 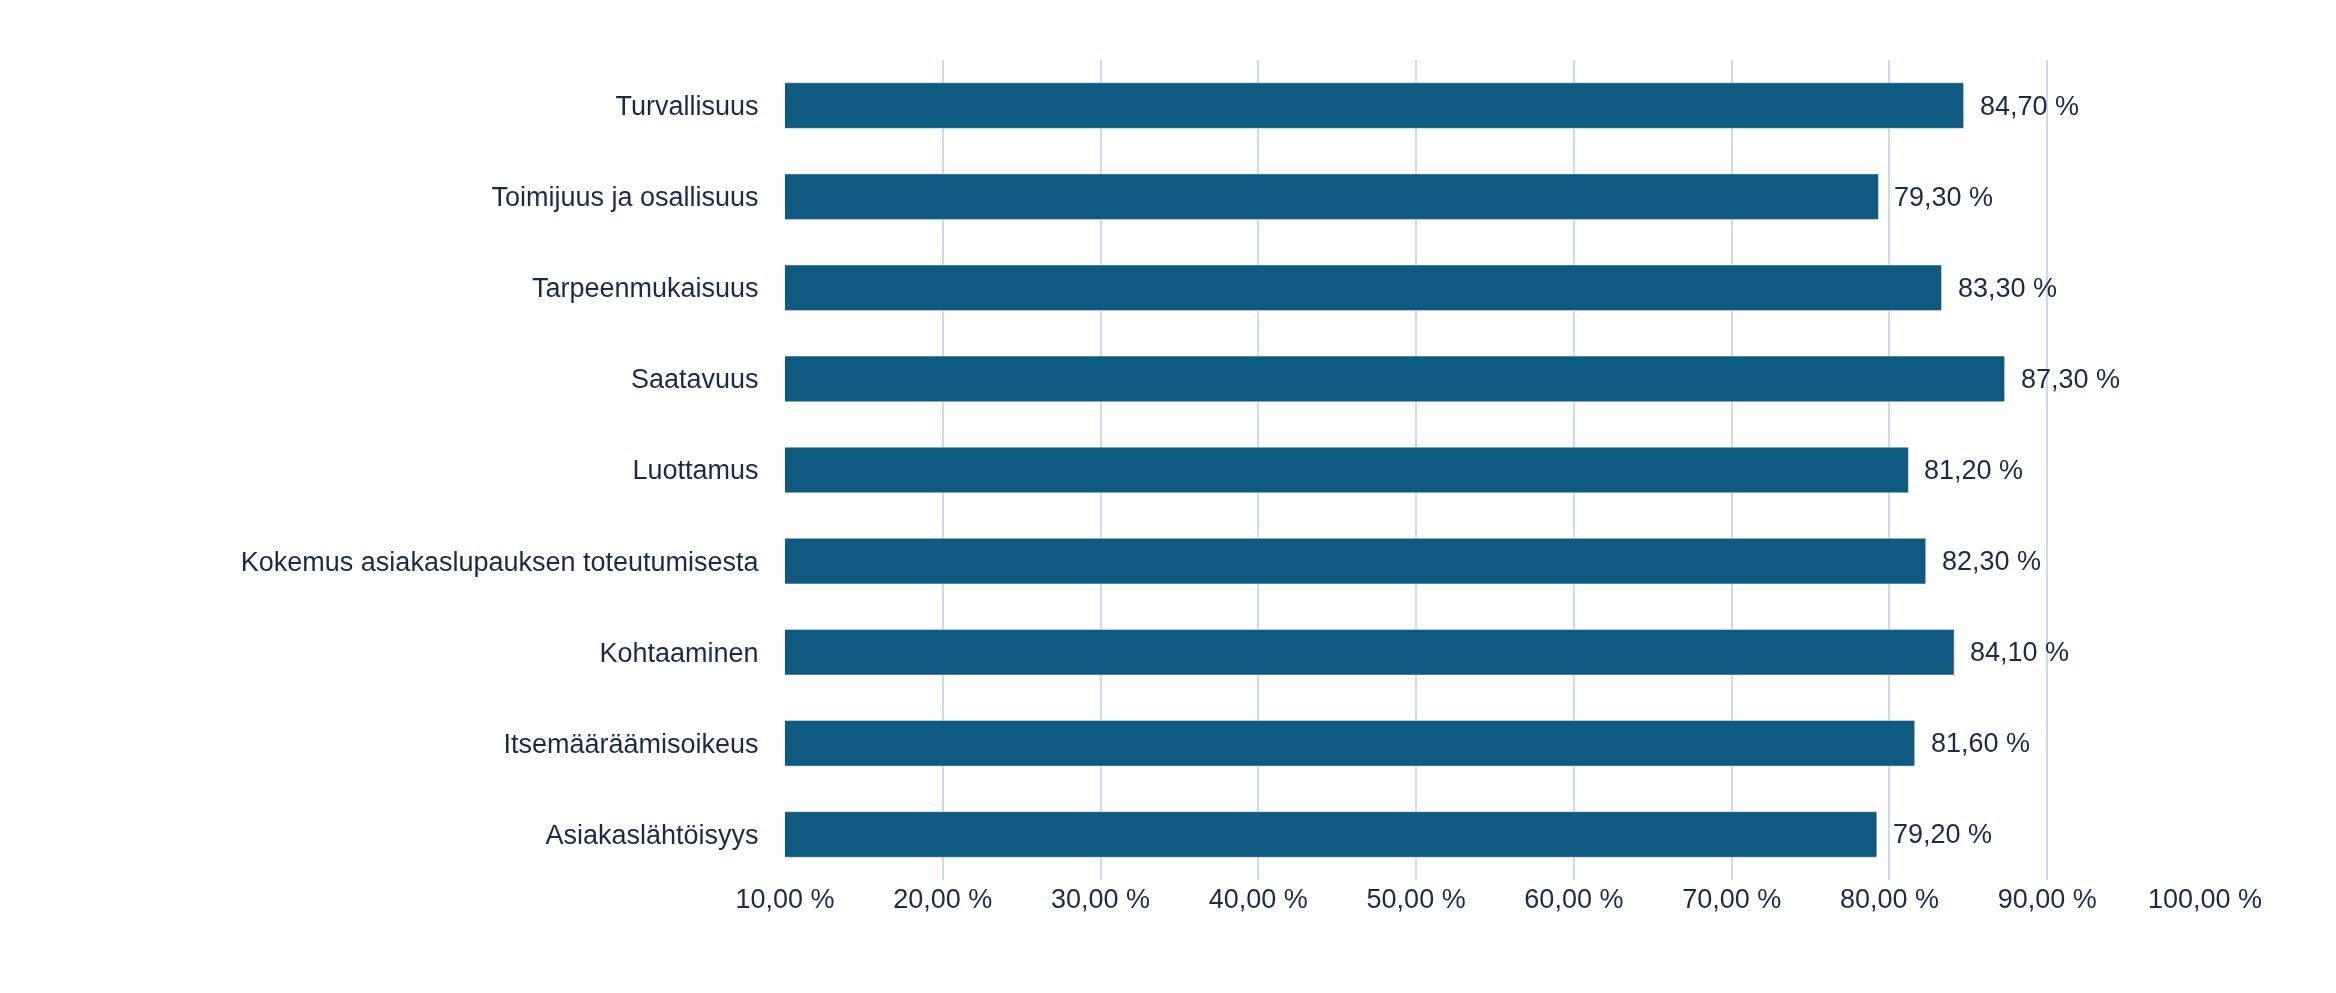 What do you see at coordinates (1992, 561) in the screenshot?
I see `data-label: 82,30 %` at bounding box center [1992, 561].